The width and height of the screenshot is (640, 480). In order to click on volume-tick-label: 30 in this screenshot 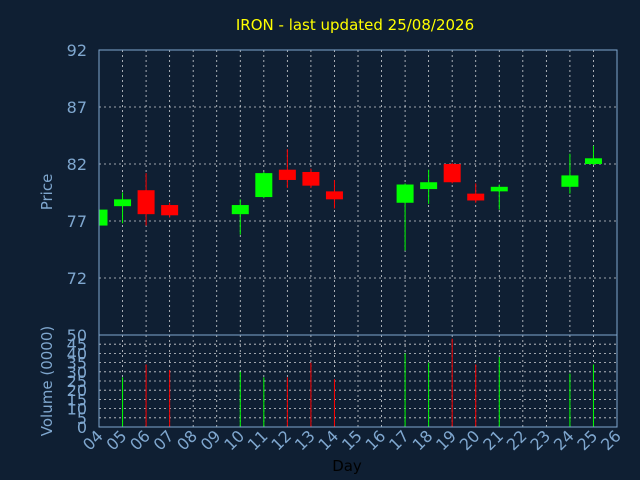, I will do `click(77, 372)`.